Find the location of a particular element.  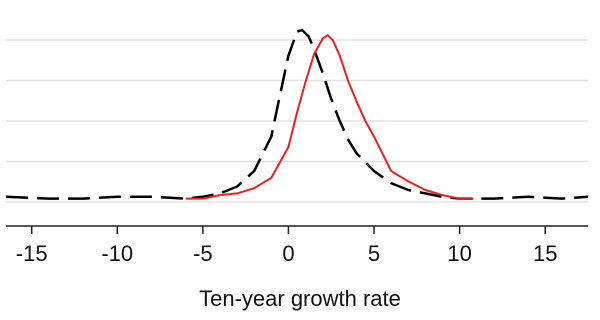

x-tick-label: 15 is located at coordinates (545, 253).